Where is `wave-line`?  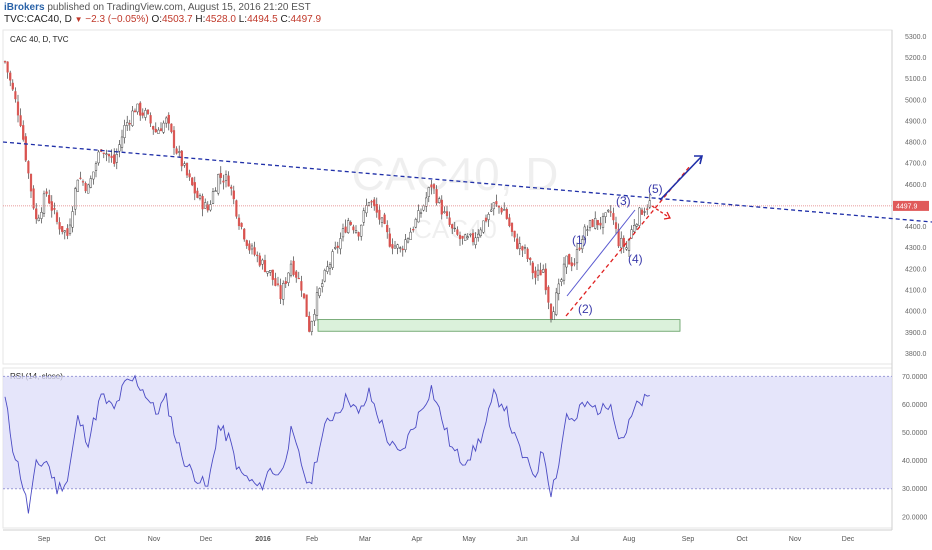 wave-line is located at coordinates (601, 253).